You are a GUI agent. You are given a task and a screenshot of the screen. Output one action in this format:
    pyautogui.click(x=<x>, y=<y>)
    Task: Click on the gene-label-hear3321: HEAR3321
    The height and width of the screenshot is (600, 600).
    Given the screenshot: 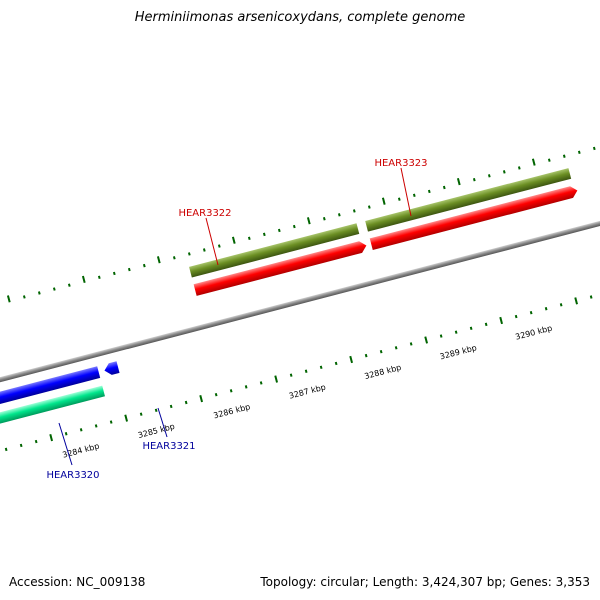 What is the action you would take?
    pyautogui.click(x=168, y=446)
    